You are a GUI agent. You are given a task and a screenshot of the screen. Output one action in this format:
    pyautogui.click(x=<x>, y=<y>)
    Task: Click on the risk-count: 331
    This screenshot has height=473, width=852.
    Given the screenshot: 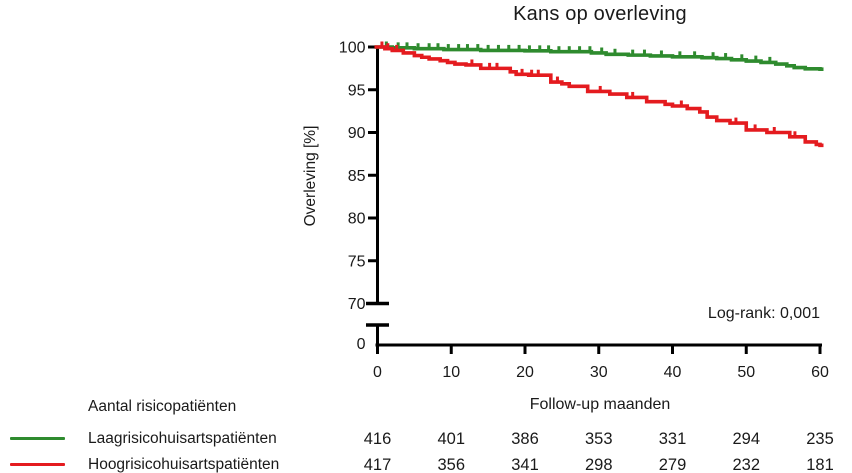 What is the action you would take?
    pyautogui.click(x=672, y=438)
    